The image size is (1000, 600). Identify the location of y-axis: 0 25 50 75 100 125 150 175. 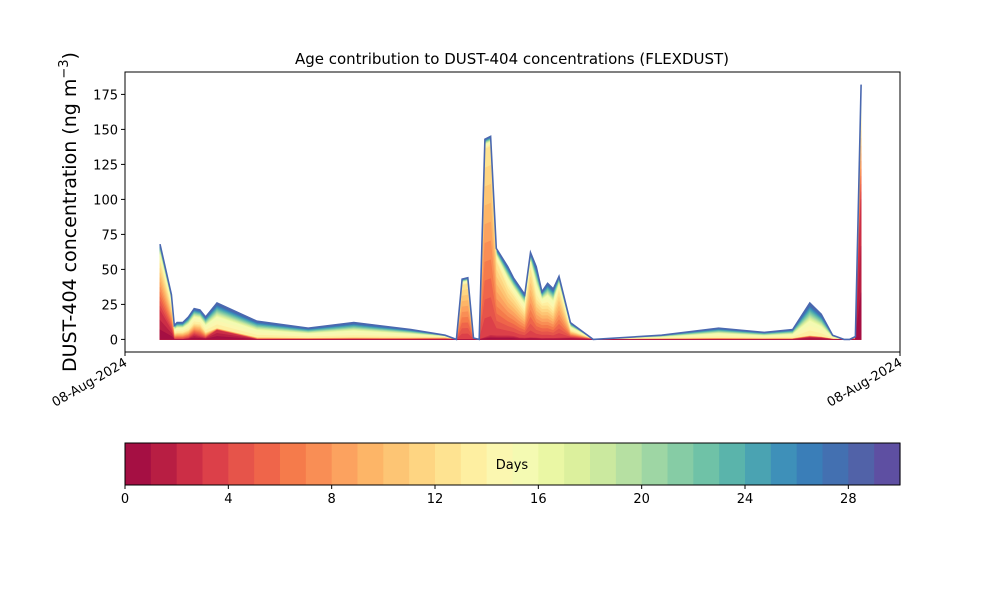
(109, 218).